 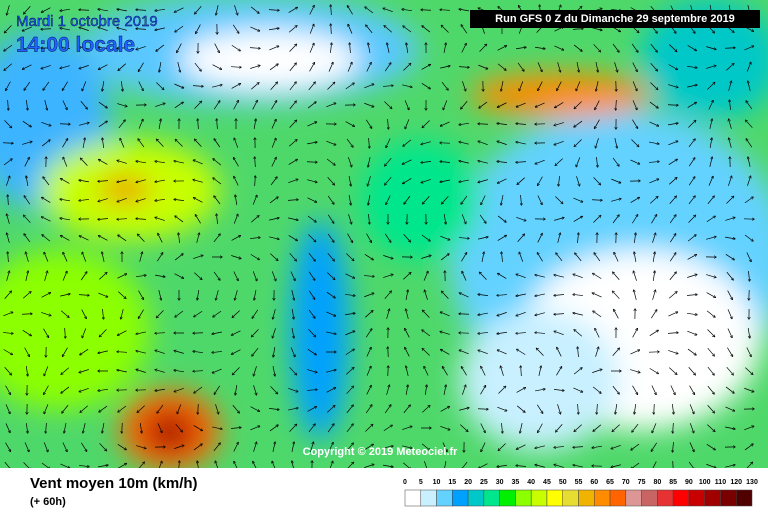 I want to click on legend-tick-label: 85, so click(x=673, y=482).